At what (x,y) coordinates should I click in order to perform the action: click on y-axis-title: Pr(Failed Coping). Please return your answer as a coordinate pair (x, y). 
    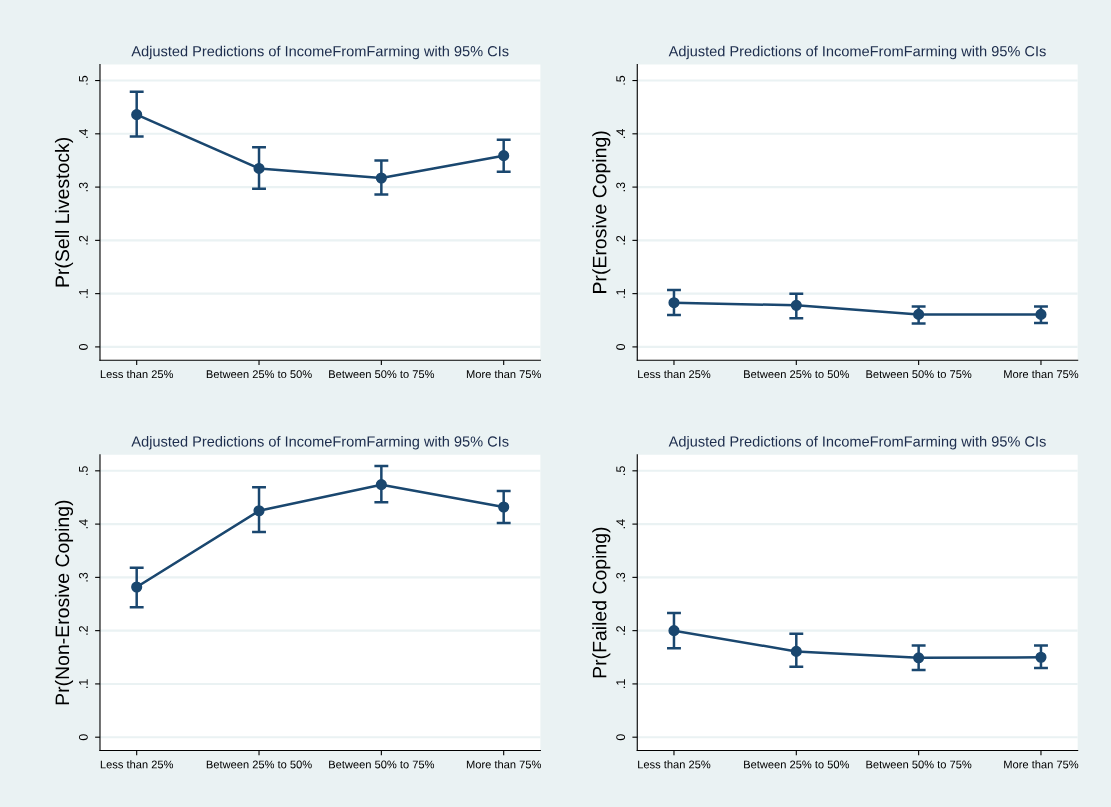
    Looking at the image, I should click on (601, 602).